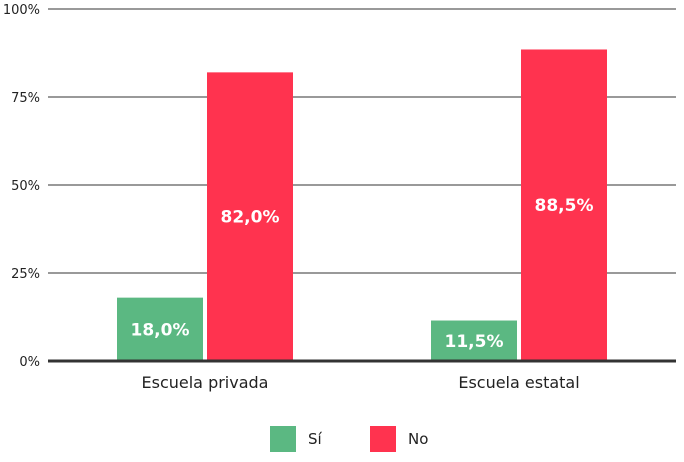 The width and height of the screenshot is (684, 462). What do you see at coordinates (29, 362) in the screenshot?
I see `y-tick-label: 0%` at bounding box center [29, 362].